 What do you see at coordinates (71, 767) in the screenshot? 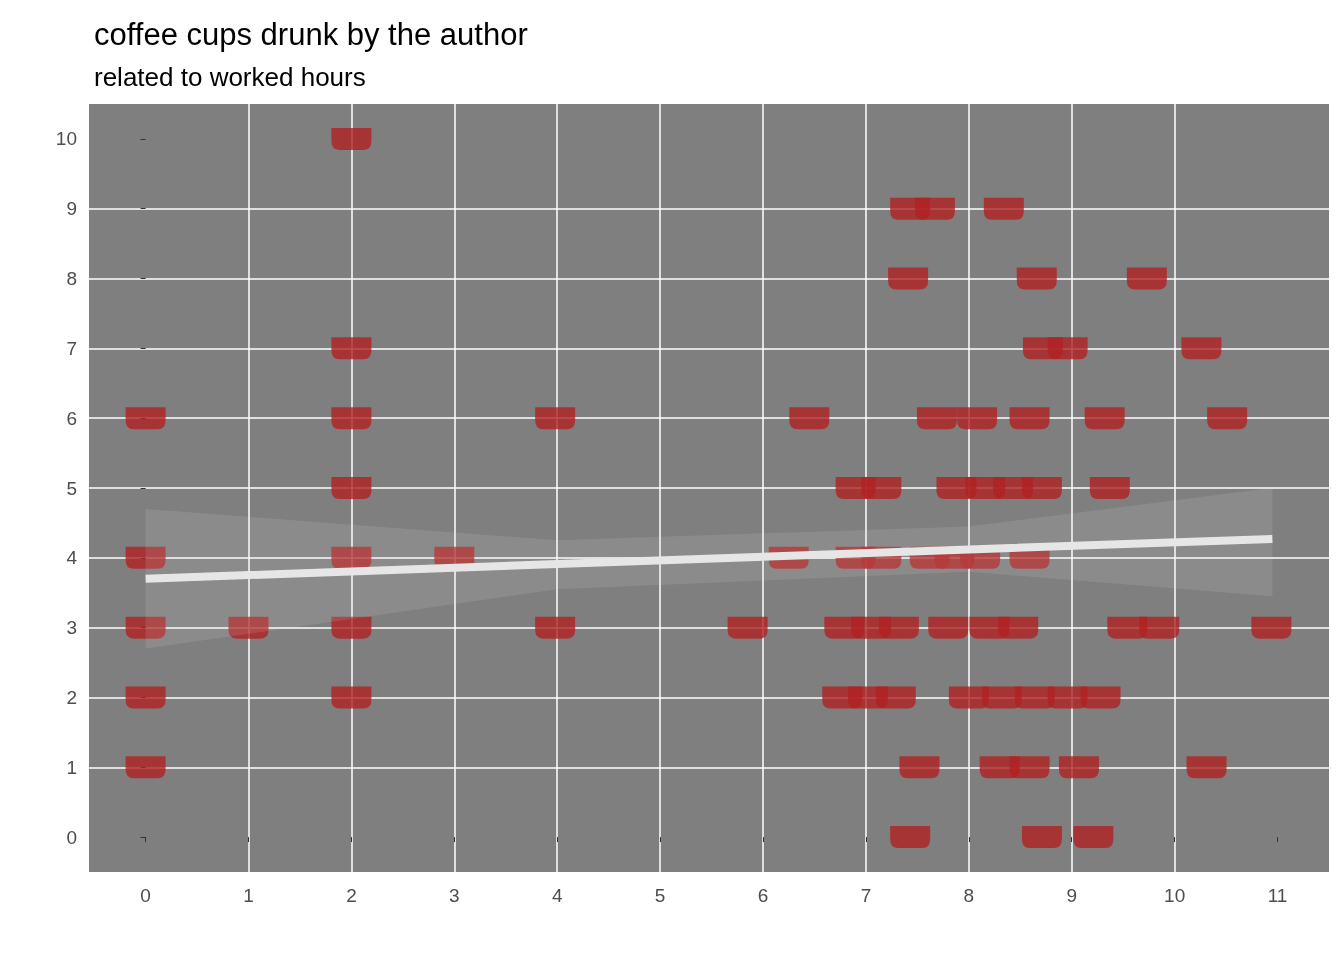
I see `y-tick-label: 1` at bounding box center [71, 767].